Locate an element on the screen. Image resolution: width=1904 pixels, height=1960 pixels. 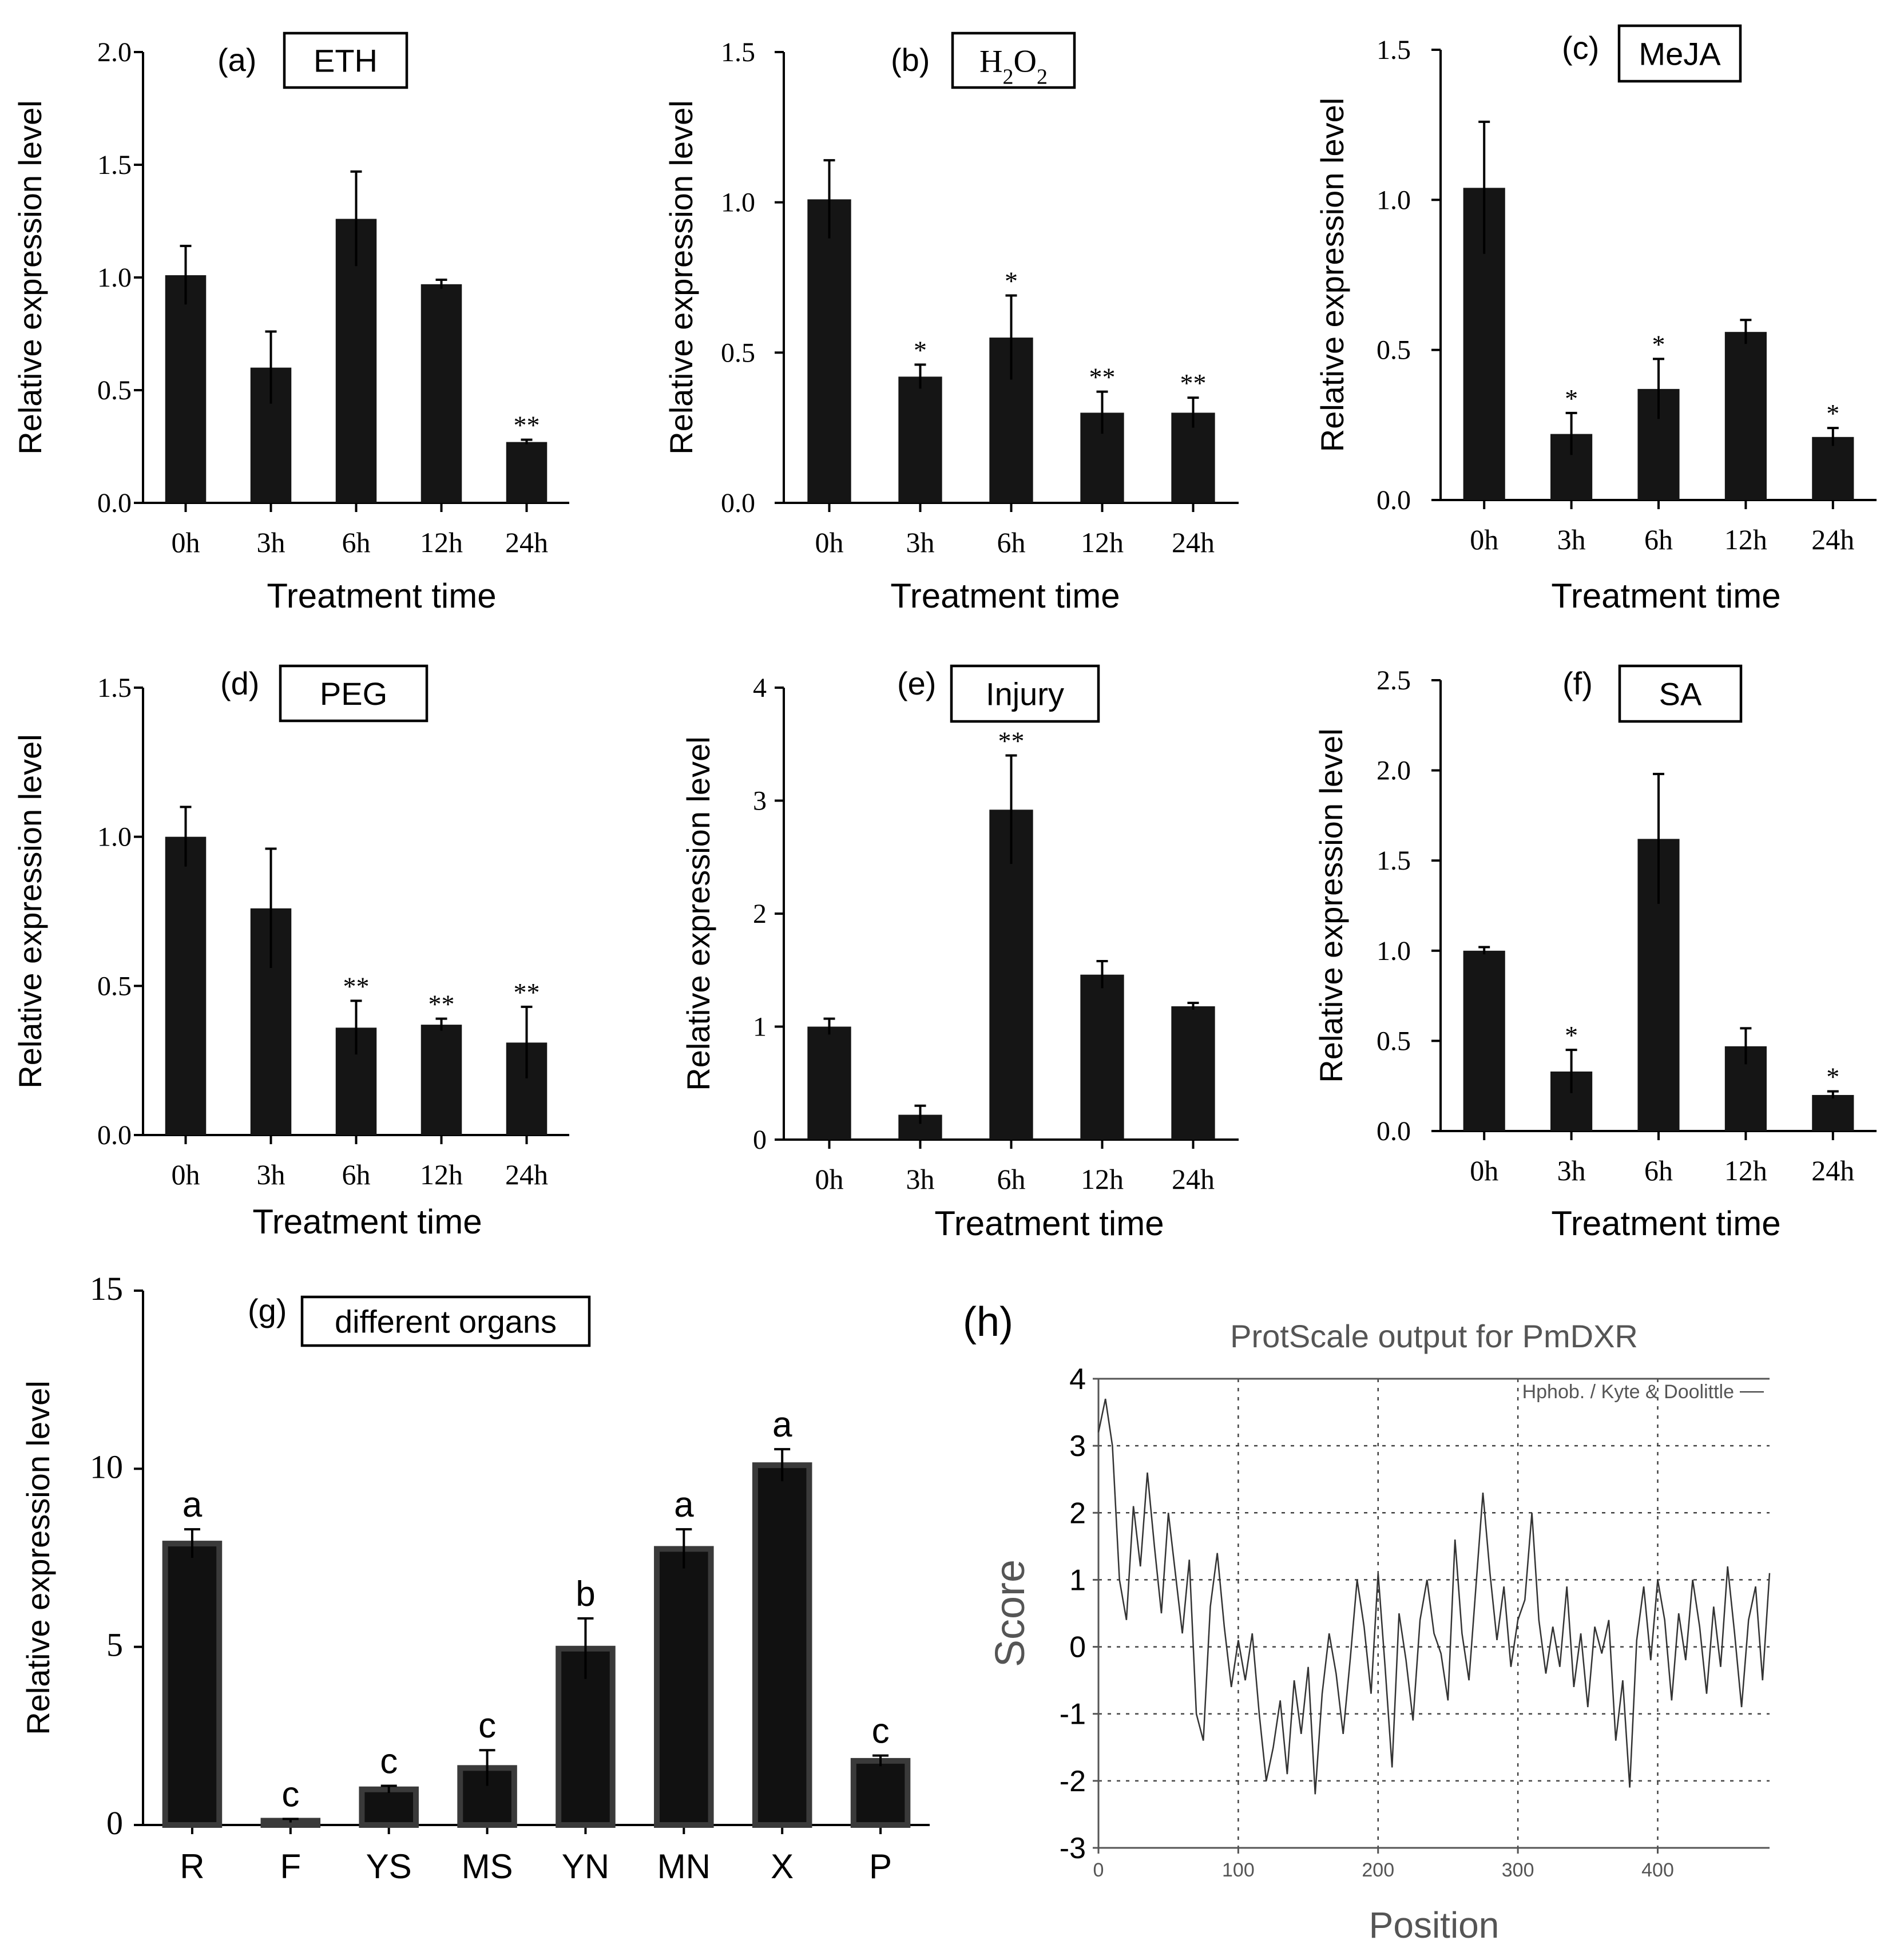
panel-label: (g) is located at coordinates (267, 1310).